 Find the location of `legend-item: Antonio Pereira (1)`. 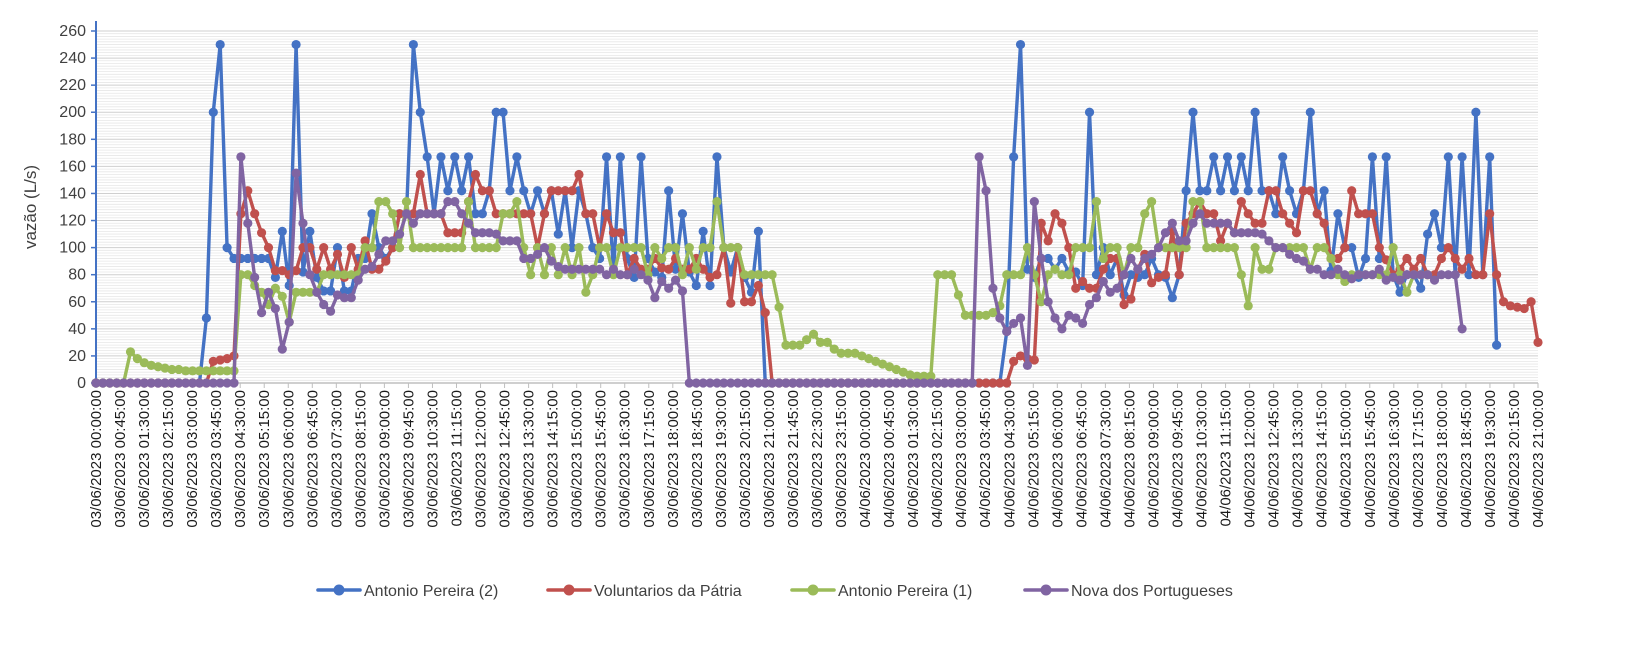

legend-item: Antonio Pereira (1) is located at coordinates (881, 591).